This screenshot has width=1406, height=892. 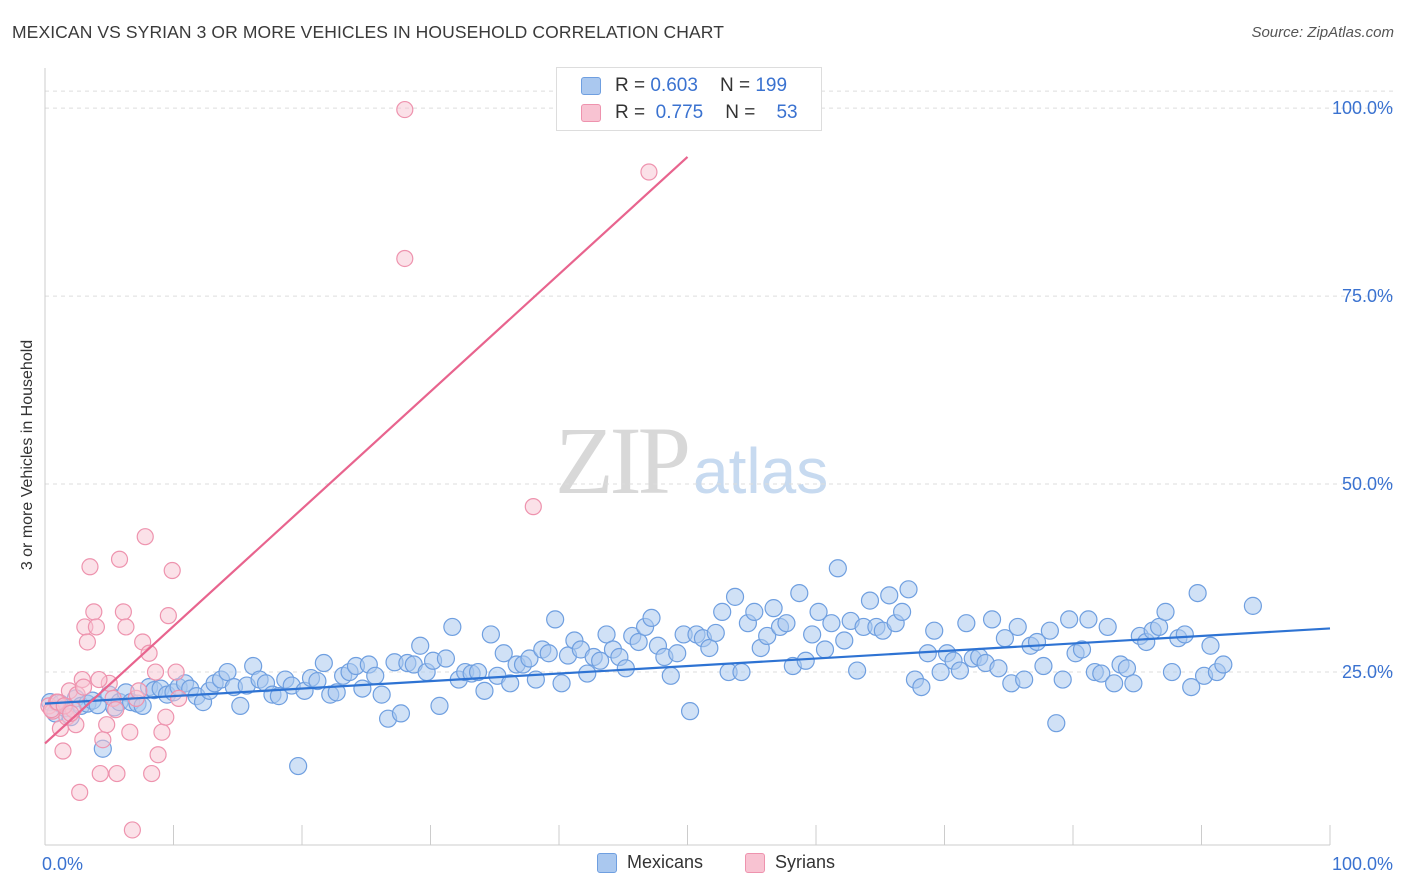 I want to click on legend-r-value-mexicans: 0.603, so click(x=674, y=85).